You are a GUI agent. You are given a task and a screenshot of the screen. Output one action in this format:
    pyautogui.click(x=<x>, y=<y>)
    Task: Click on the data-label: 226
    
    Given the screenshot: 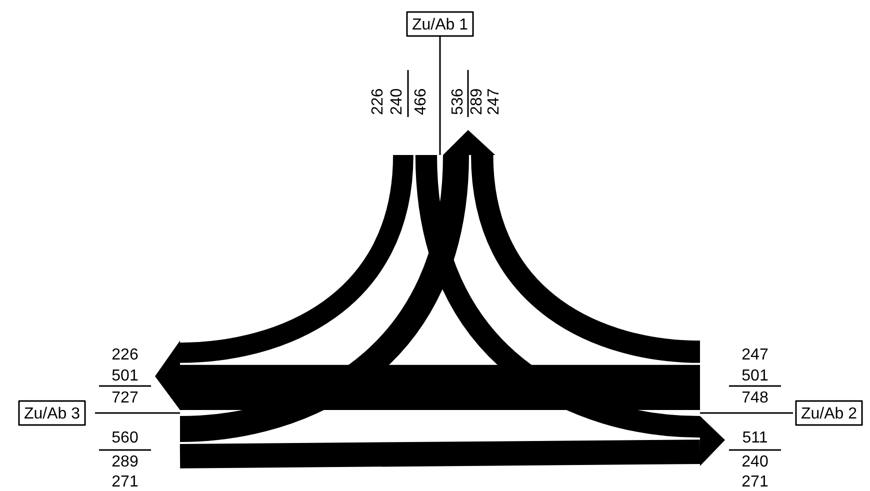 What is the action you would take?
    pyautogui.click(x=125, y=355)
    